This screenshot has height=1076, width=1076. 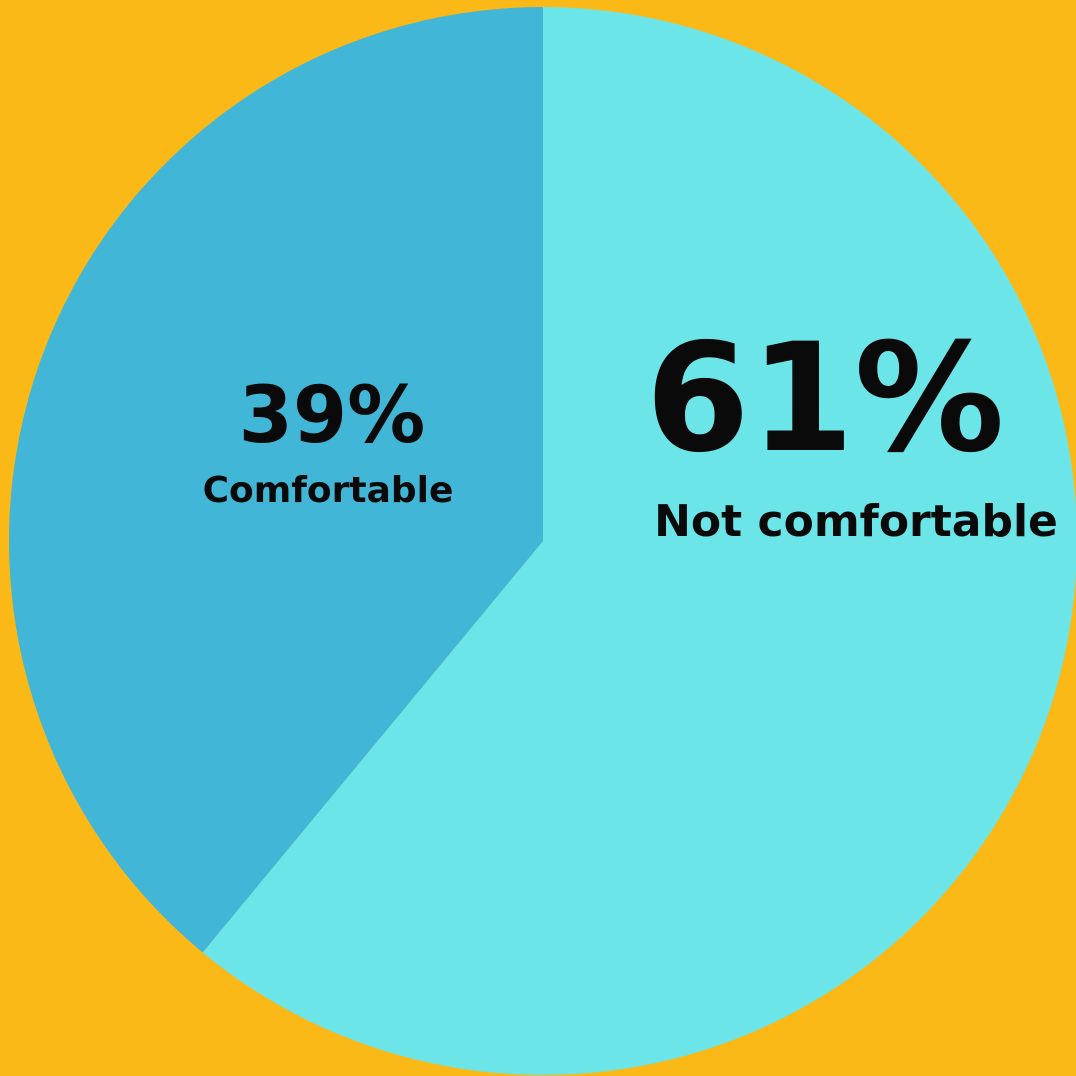 I want to click on slice-name-label-not-comfortable: Not comfortable, so click(x=856, y=521).